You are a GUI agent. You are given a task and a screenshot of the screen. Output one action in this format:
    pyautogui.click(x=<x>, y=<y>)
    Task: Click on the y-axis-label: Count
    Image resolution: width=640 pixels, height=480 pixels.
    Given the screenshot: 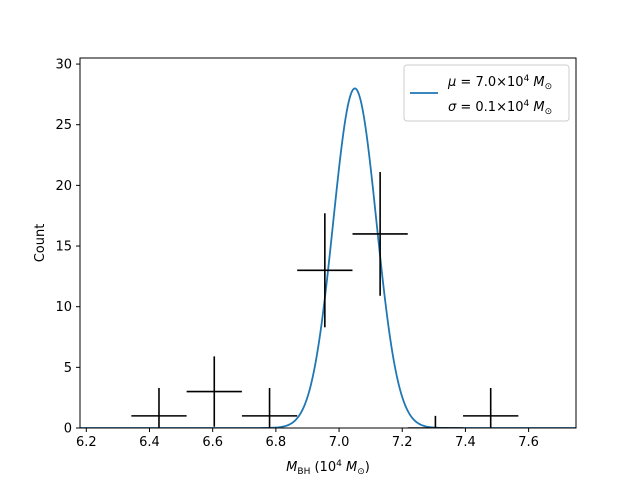 What is the action you would take?
    pyautogui.click(x=40, y=243)
    